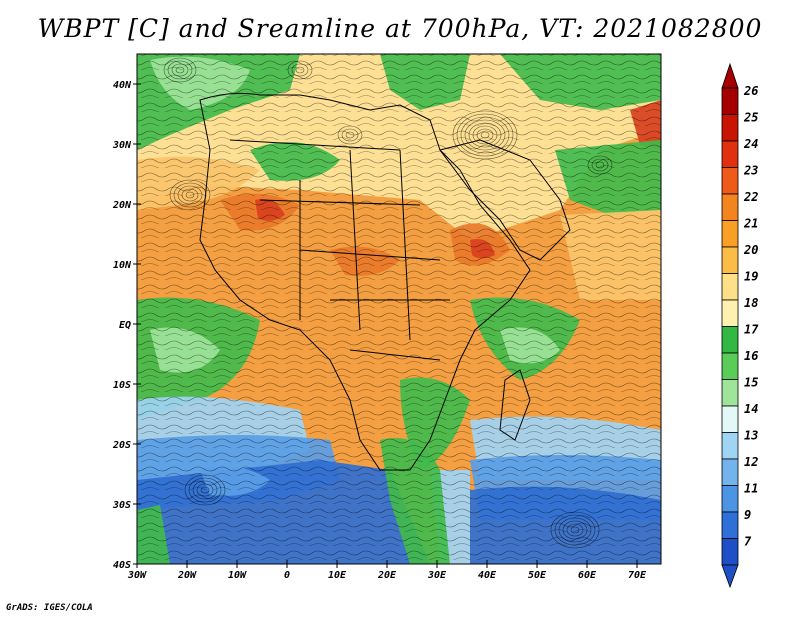 The height and width of the screenshot is (618, 800). What do you see at coordinates (287, 575) in the screenshot?
I see `lon-label: 0` at bounding box center [287, 575].